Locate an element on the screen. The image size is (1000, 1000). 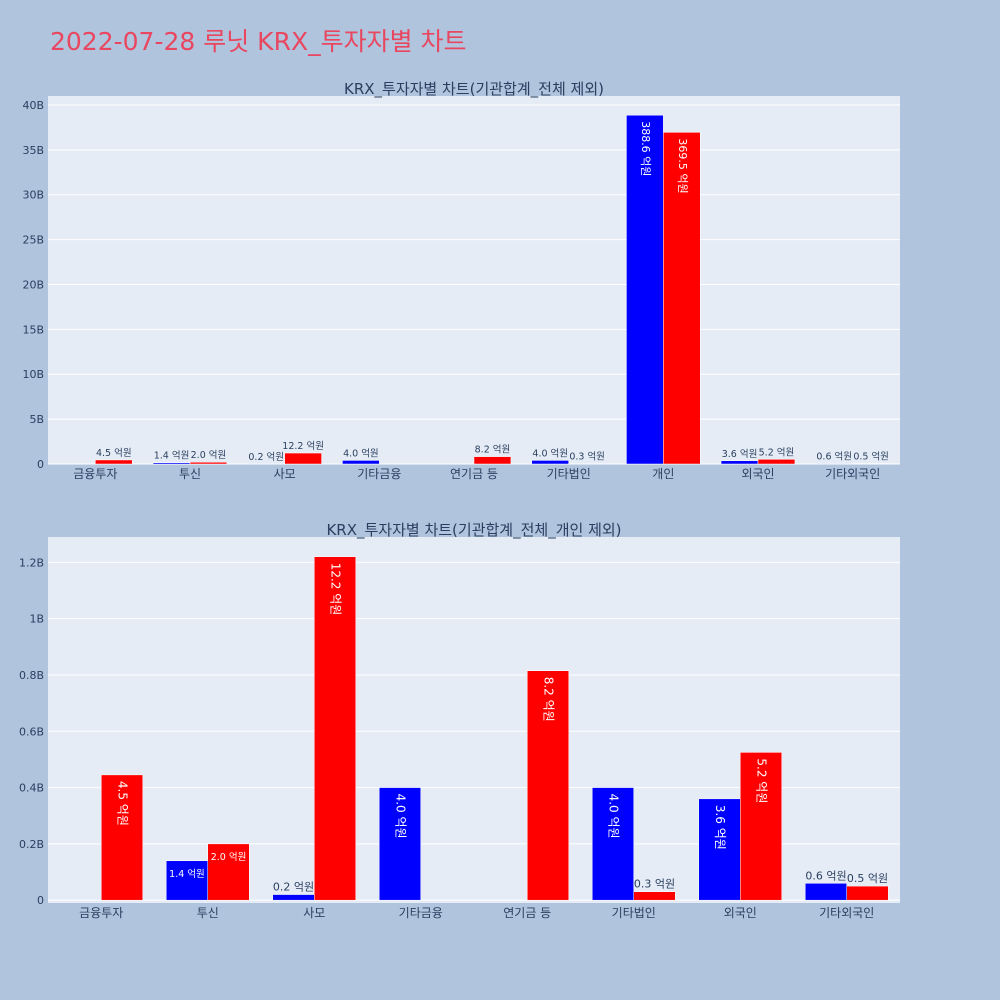
y-tick-label: 30B is located at coordinates (33, 195).